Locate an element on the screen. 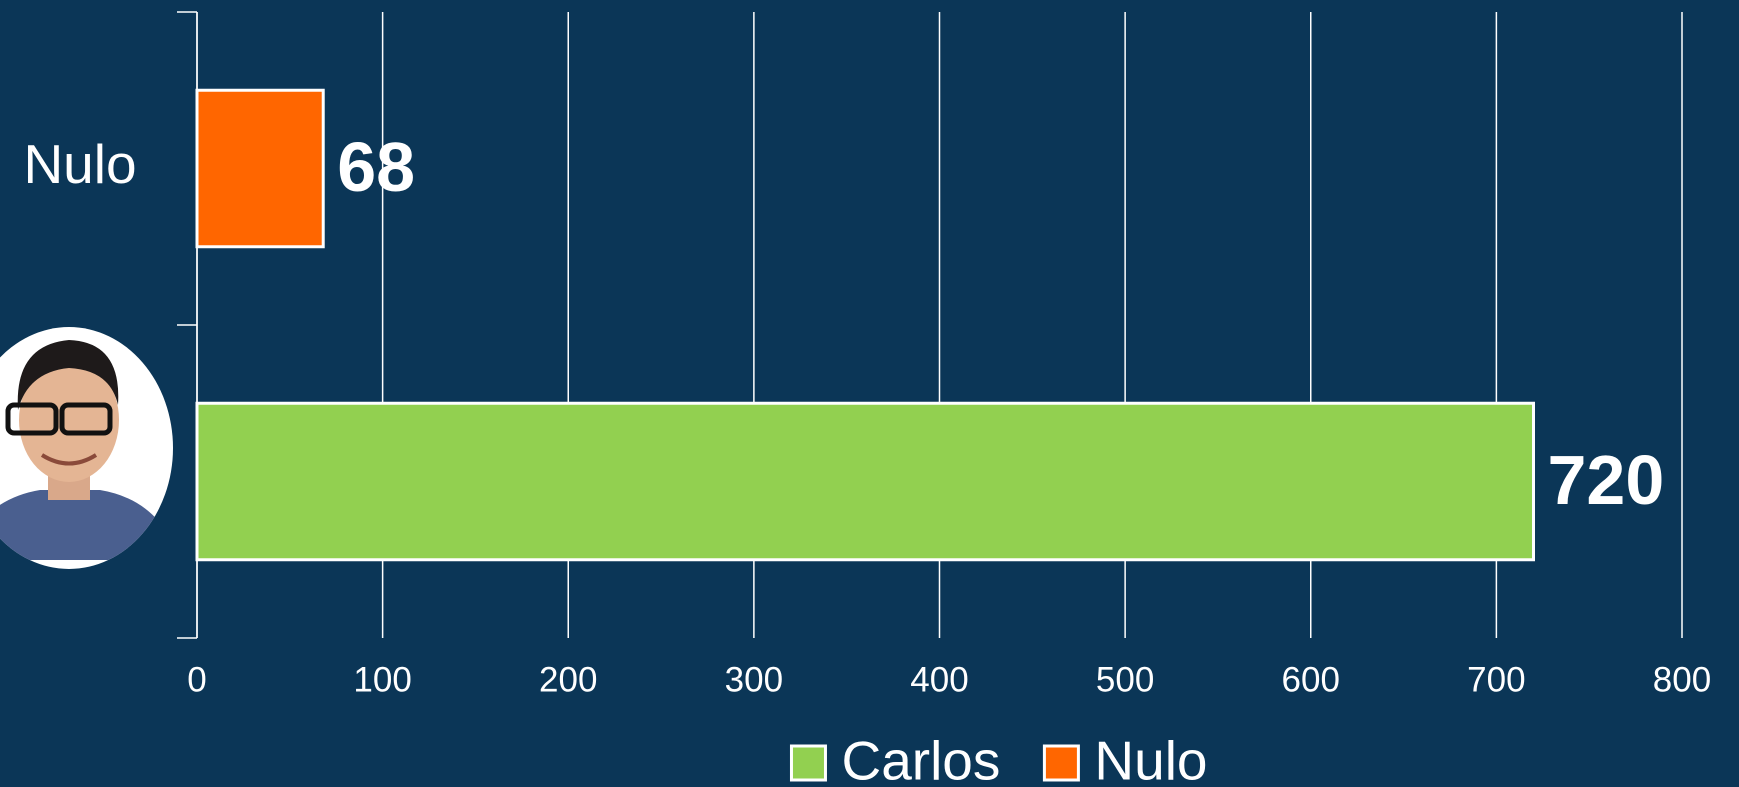 The width and height of the screenshot is (1739, 787). x-tick-label: 800 is located at coordinates (1682, 679).